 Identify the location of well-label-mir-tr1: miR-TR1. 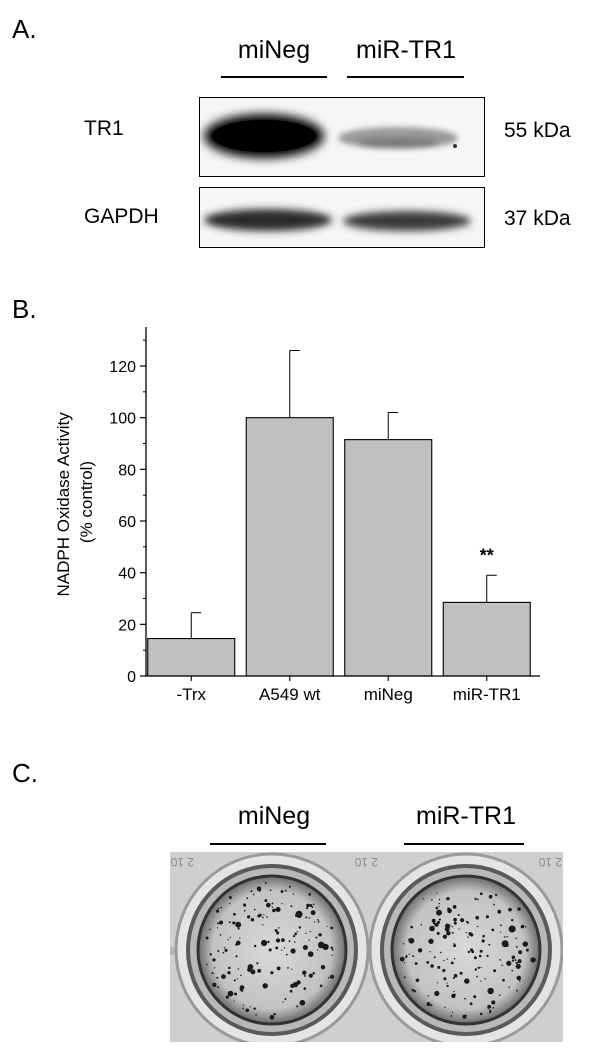
(466, 816).